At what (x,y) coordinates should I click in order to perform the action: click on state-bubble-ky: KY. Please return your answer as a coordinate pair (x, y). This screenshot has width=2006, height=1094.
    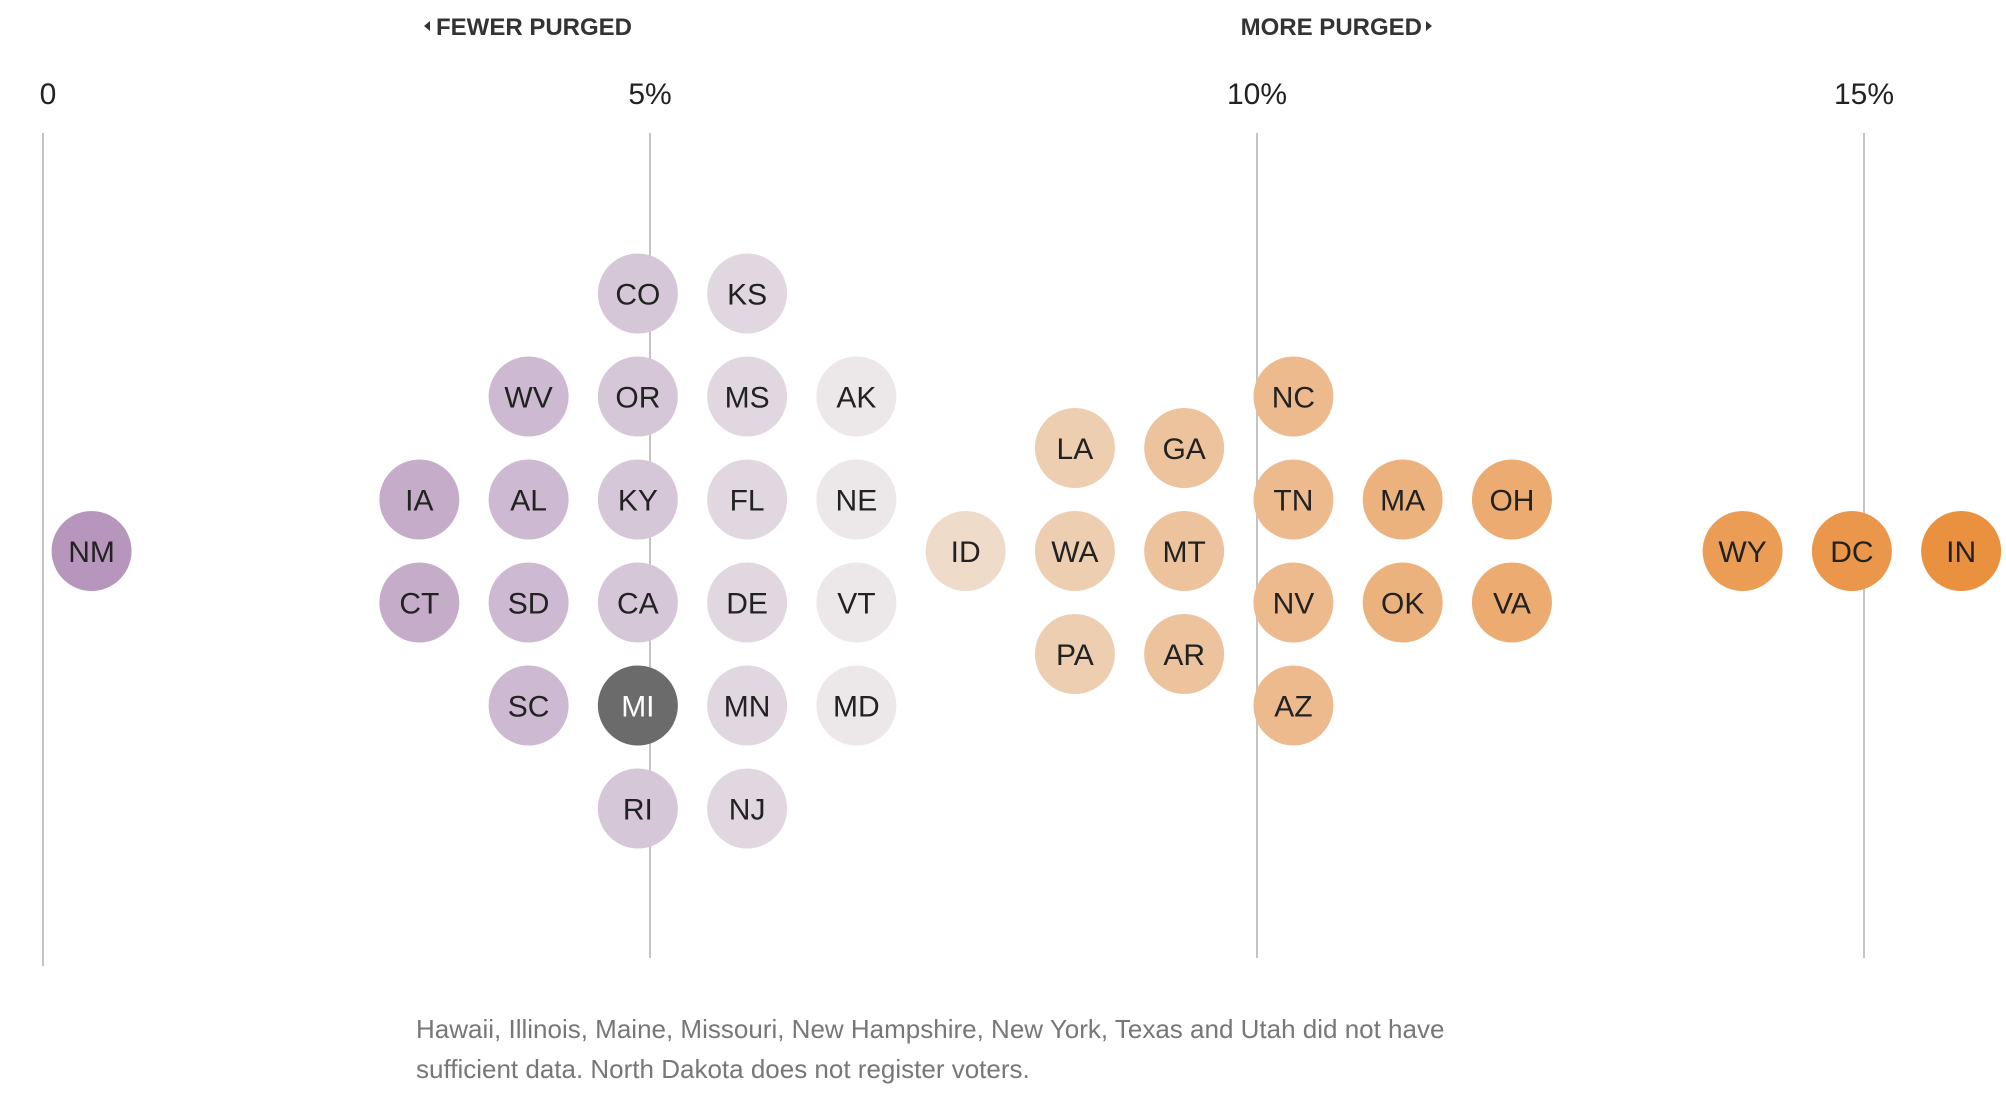
    Looking at the image, I should click on (637, 499).